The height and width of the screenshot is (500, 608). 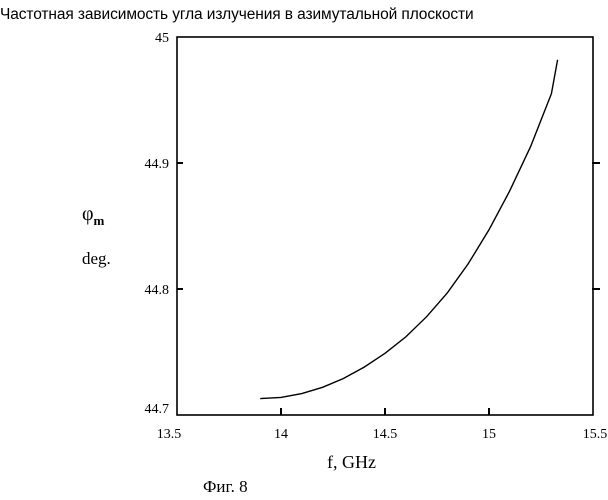 What do you see at coordinates (385, 434) in the screenshot?
I see `x-tick-label: 14.5` at bounding box center [385, 434].